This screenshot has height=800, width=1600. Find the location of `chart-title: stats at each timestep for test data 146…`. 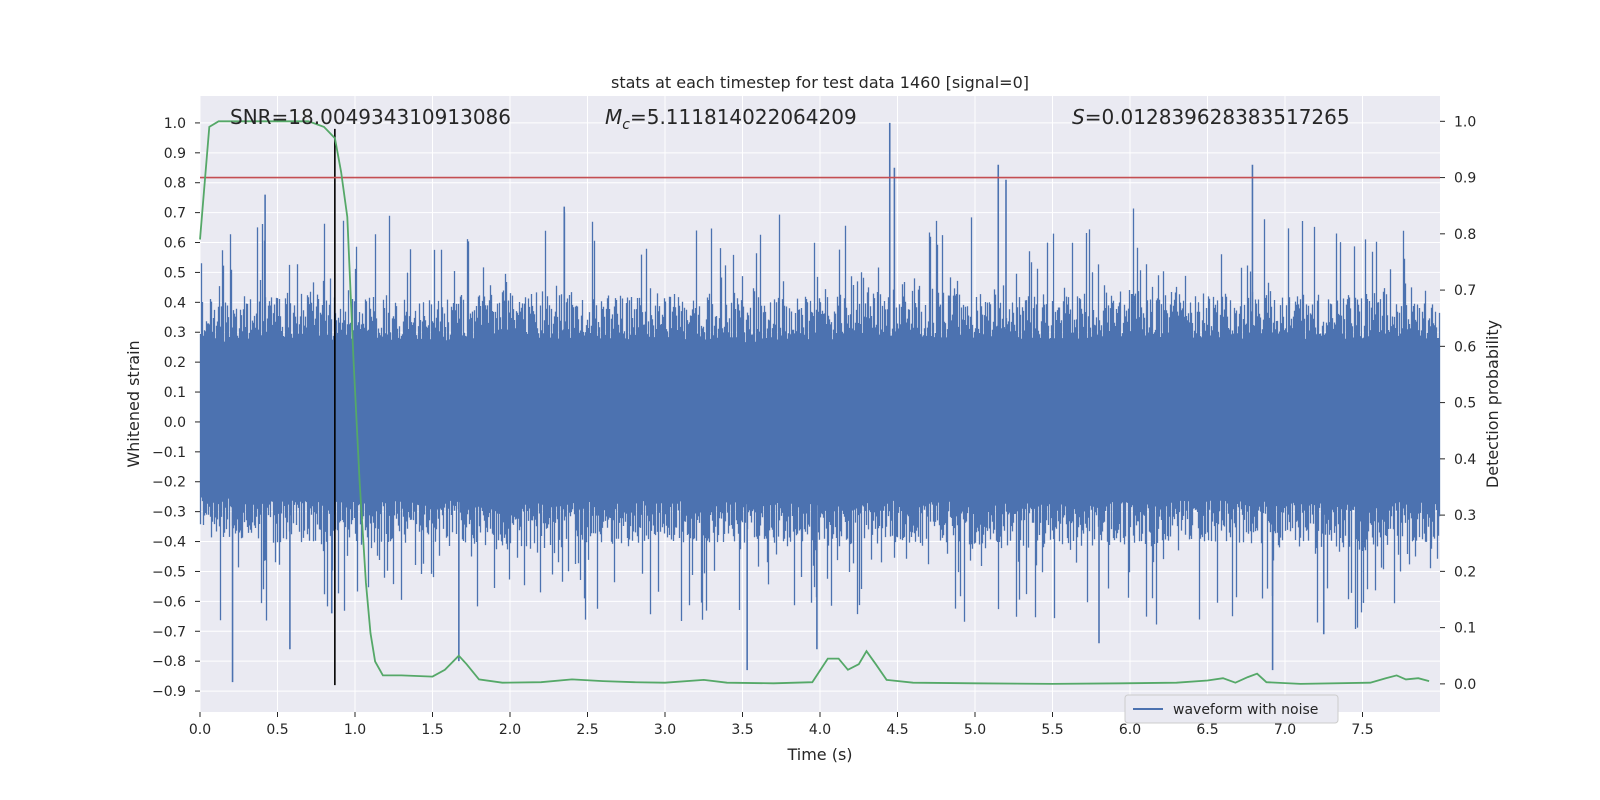

chart-title: stats at each timestep for test data 146… is located at coordinates (820, 82).